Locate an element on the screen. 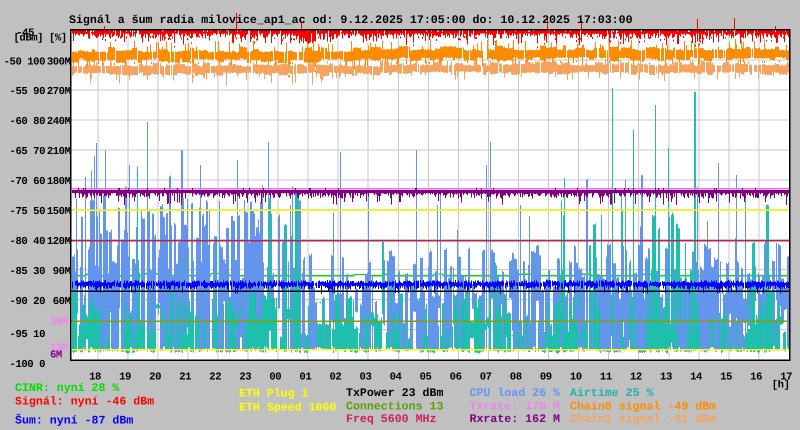 The width and height of the screenshot is (800, 430). svg-text: -60 80 is located at coordinates (28, 122).